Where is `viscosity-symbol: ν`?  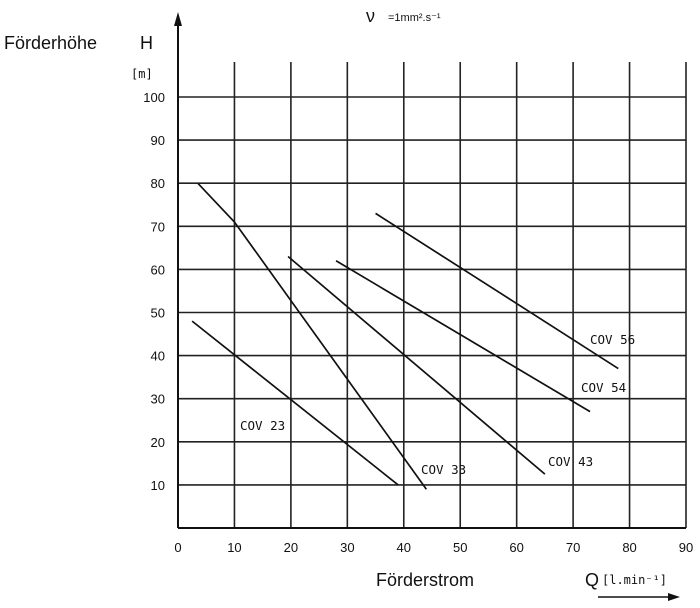 viscosity-symbol: ν is located at coordinates (370, 16).